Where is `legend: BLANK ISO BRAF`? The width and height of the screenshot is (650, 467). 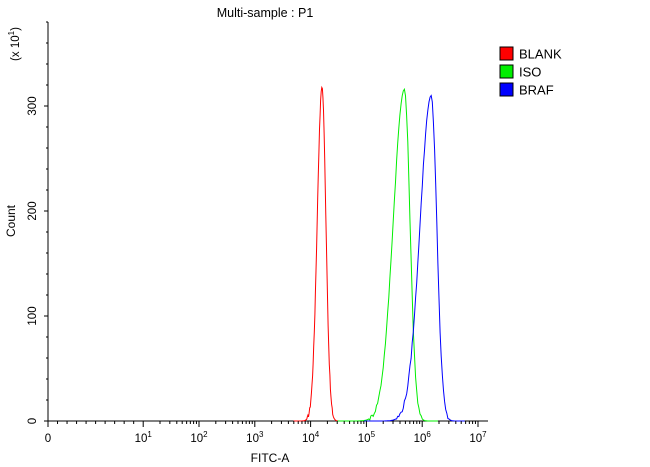 legend: BLANK ISO BRAF is located at coordinates (530, 72).